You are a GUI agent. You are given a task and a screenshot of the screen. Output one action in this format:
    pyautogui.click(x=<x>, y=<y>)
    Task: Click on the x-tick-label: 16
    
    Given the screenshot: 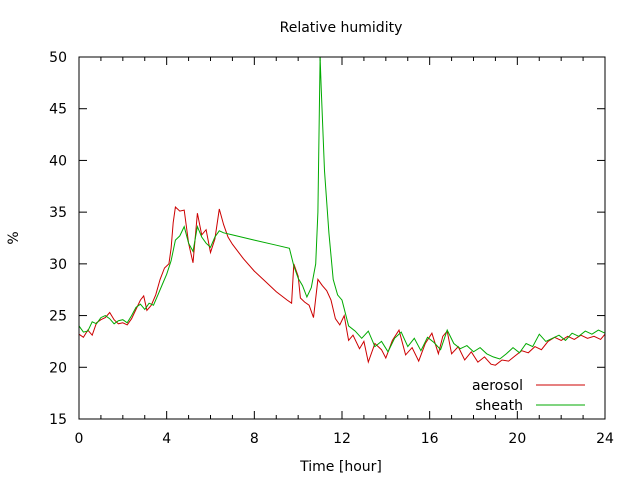 What is the action you would take?
    pyautogui.click(x=430, y=439)
    